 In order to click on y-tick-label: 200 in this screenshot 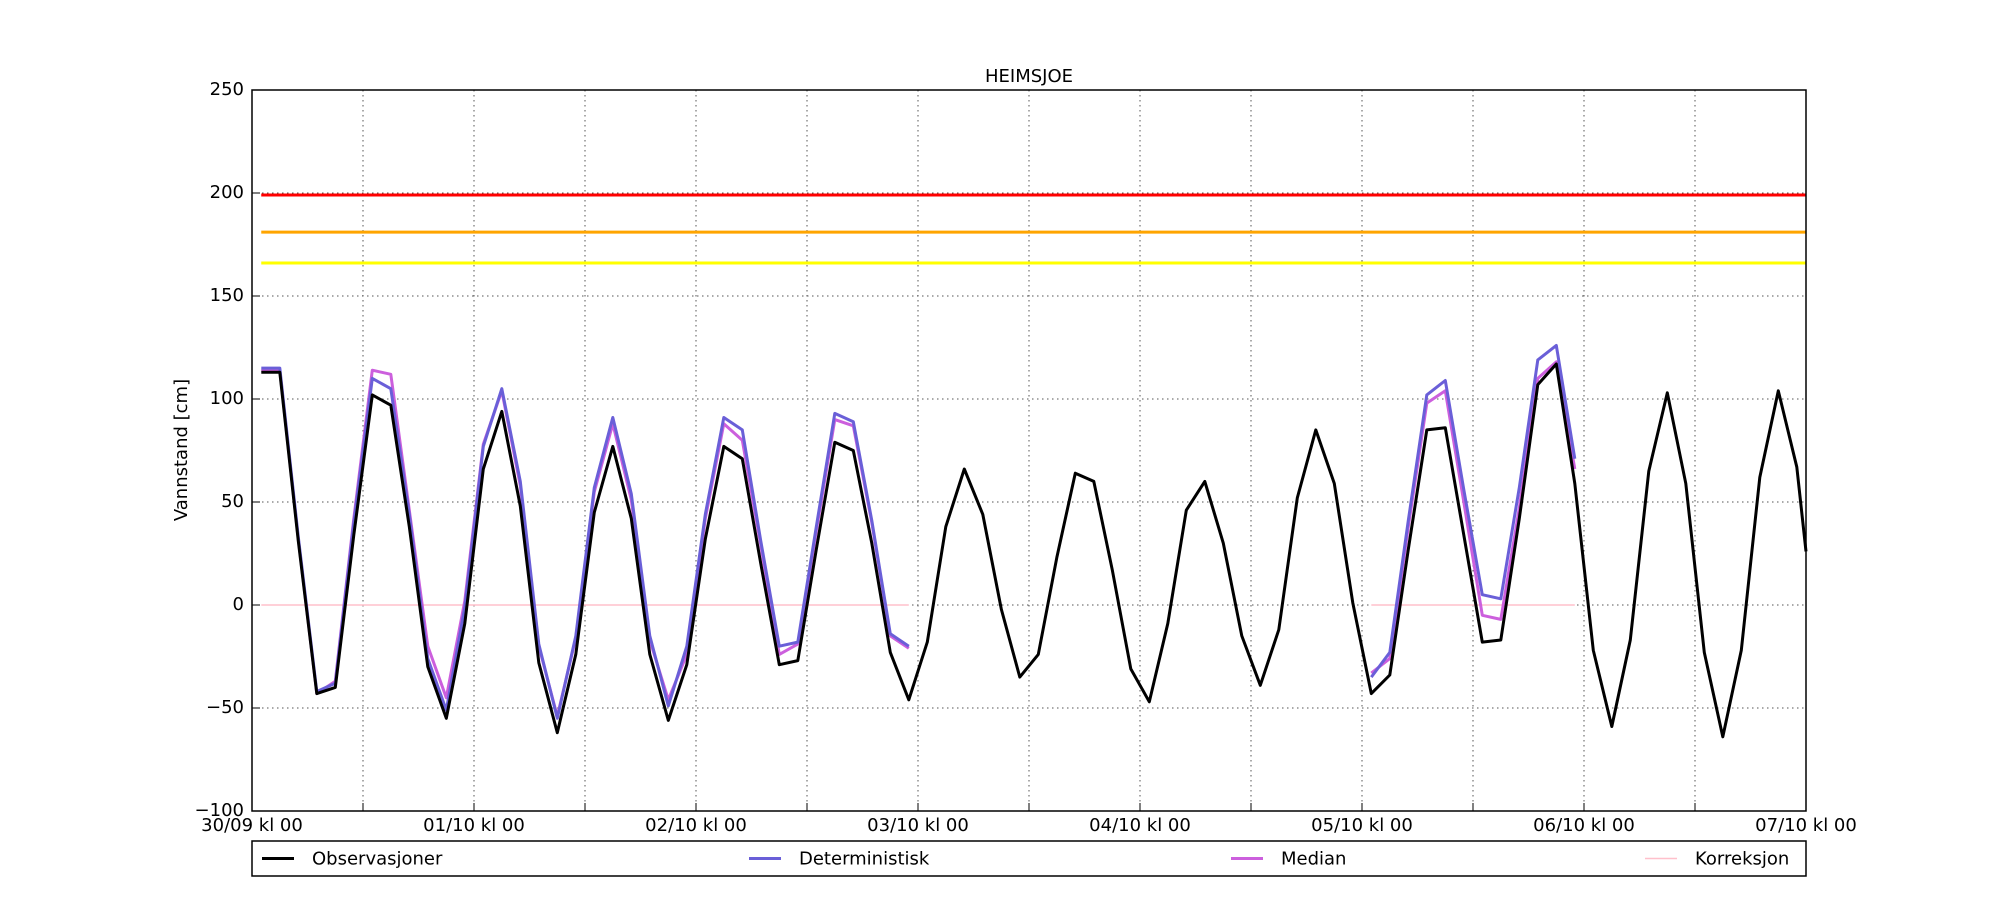, I will do `click(227, 192)`.